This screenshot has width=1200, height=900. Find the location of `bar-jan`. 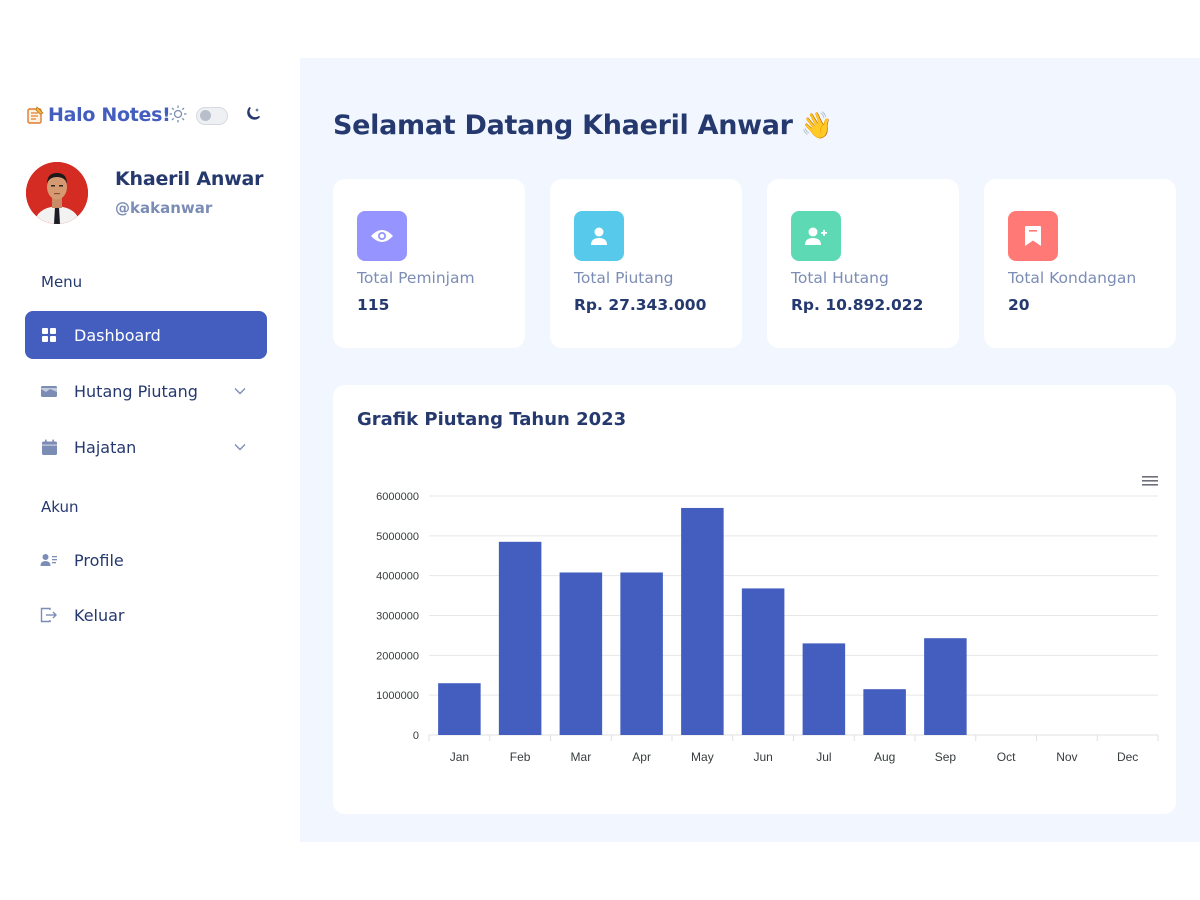

bar-jan is located at coordinates (459, 709).